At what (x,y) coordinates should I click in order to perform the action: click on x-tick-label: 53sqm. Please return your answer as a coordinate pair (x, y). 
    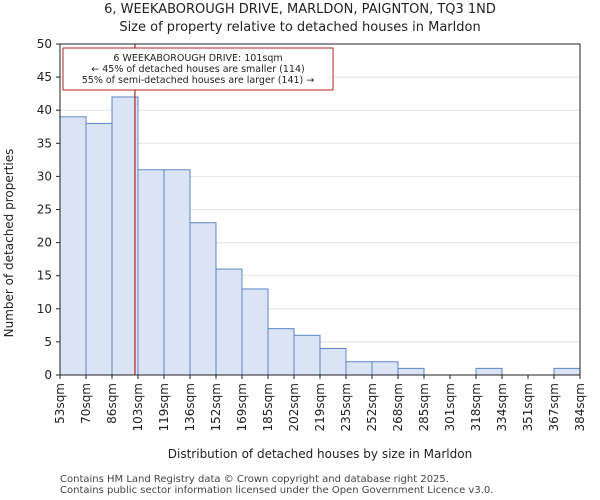
    Looking at the image, I should click on (60, 403).